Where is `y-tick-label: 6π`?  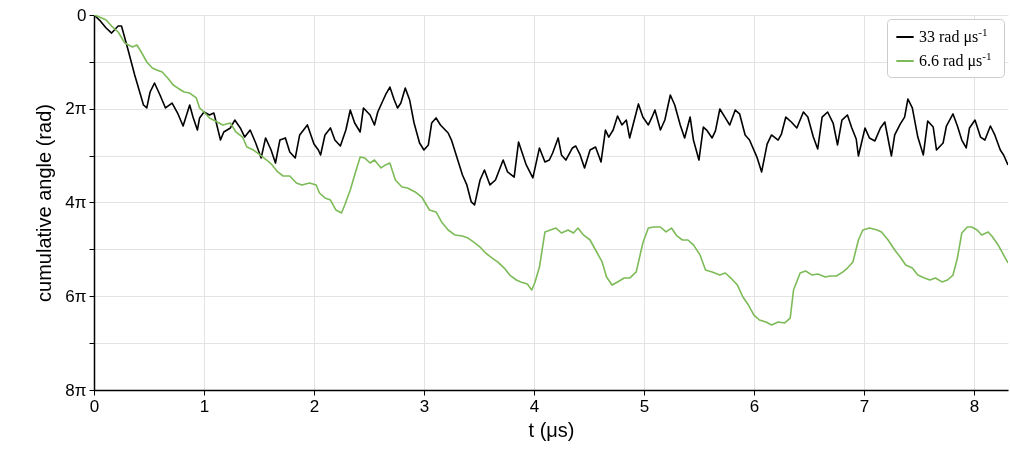 y-tick-label: 6π is located at coordinates (76, 296).